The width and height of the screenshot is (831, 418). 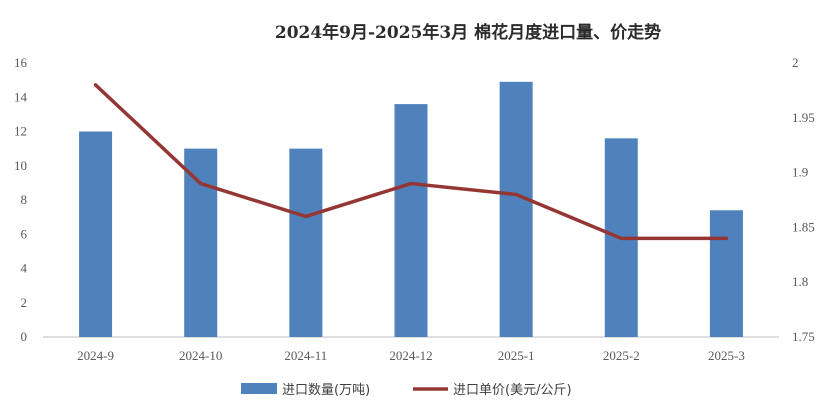 What do you see at coordinates (803, 336) in the screenshot?
I see `y-right-tick-label: 1.75` at bounding box center [803, 336].